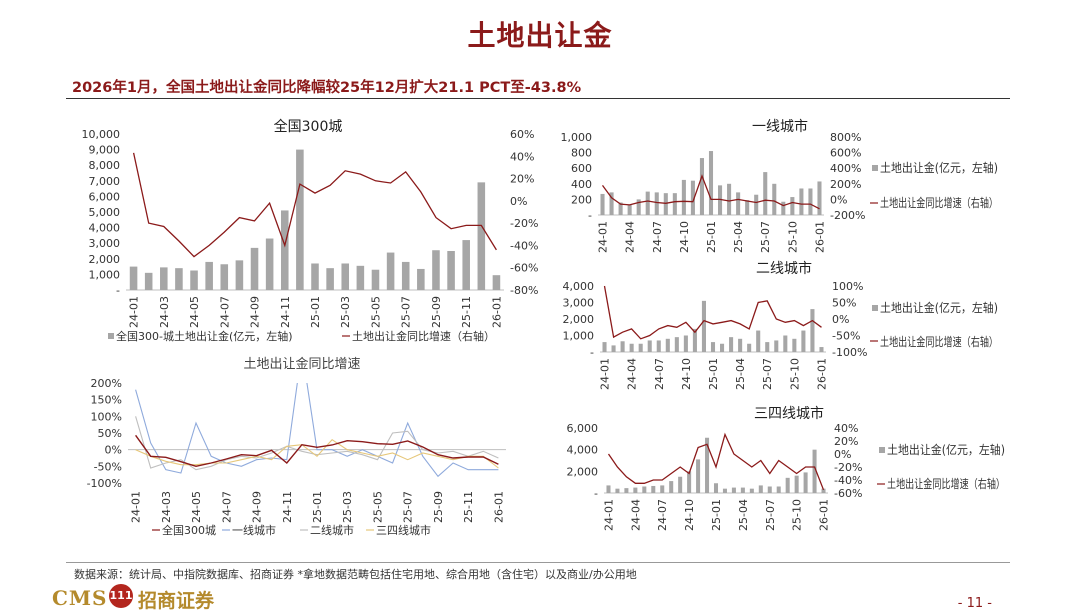 The height and width of the screenshot is (616, 1080). Describe the element at coordinates (105, 228) in the screenshot. I see `y-left-tick: 4,000` at that location.